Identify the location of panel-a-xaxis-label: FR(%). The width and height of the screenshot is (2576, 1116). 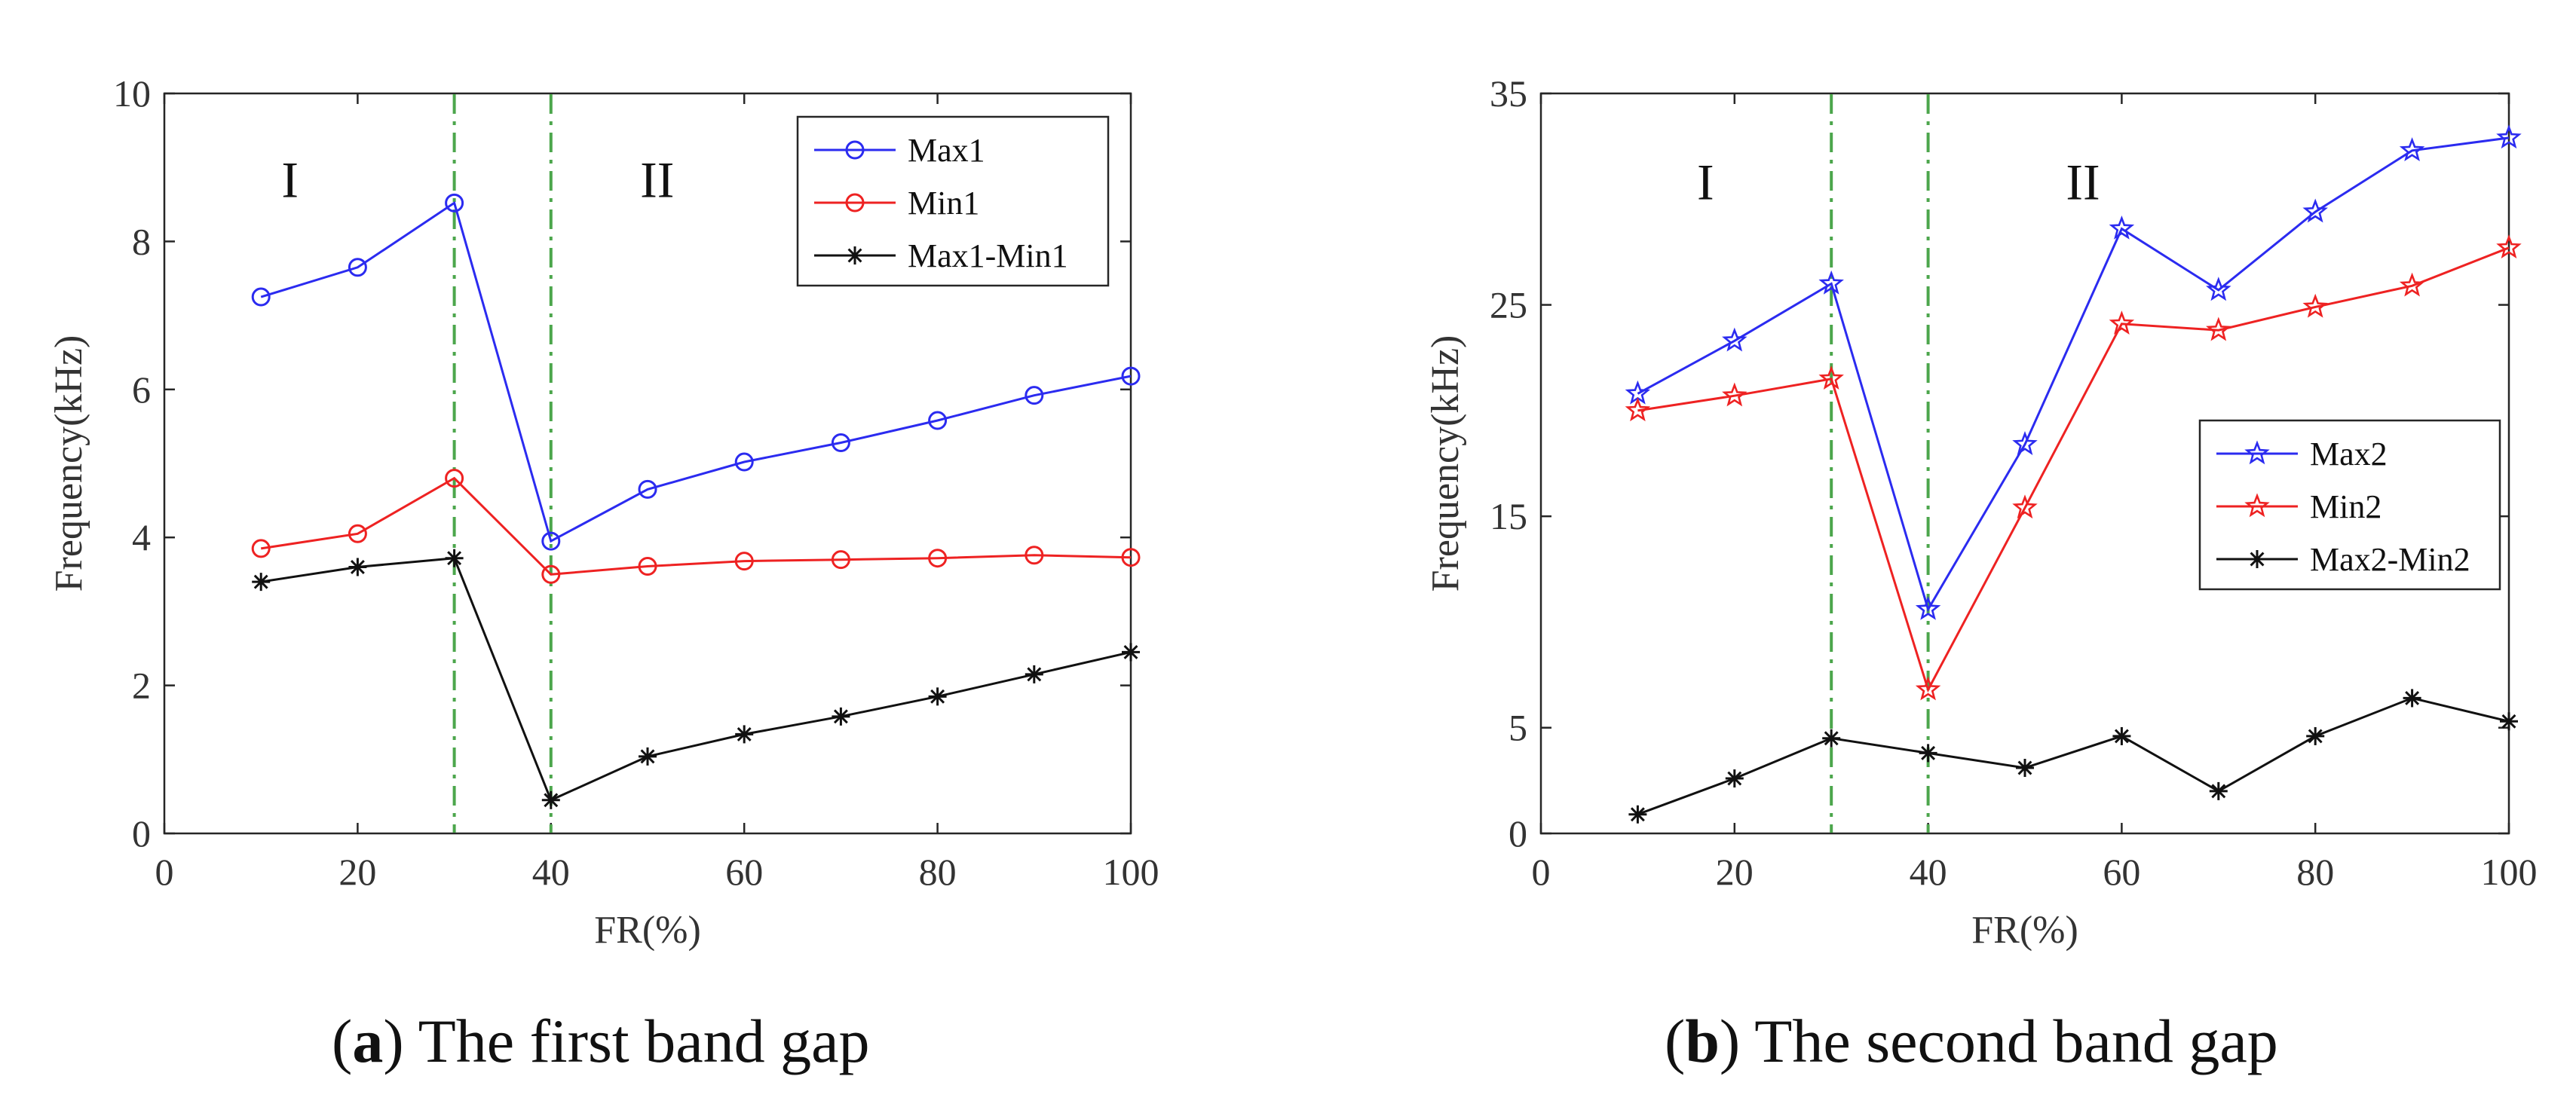
(647, 930).